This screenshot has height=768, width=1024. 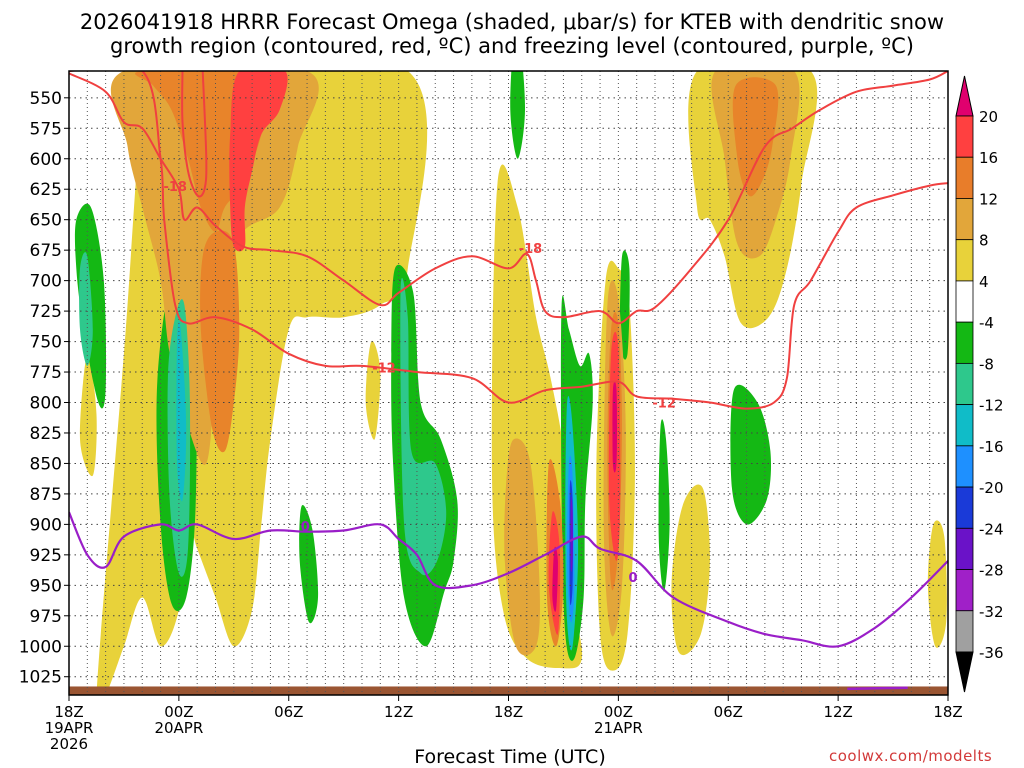 I want to click on omega-region-pos16, so click(x=258, y=161).